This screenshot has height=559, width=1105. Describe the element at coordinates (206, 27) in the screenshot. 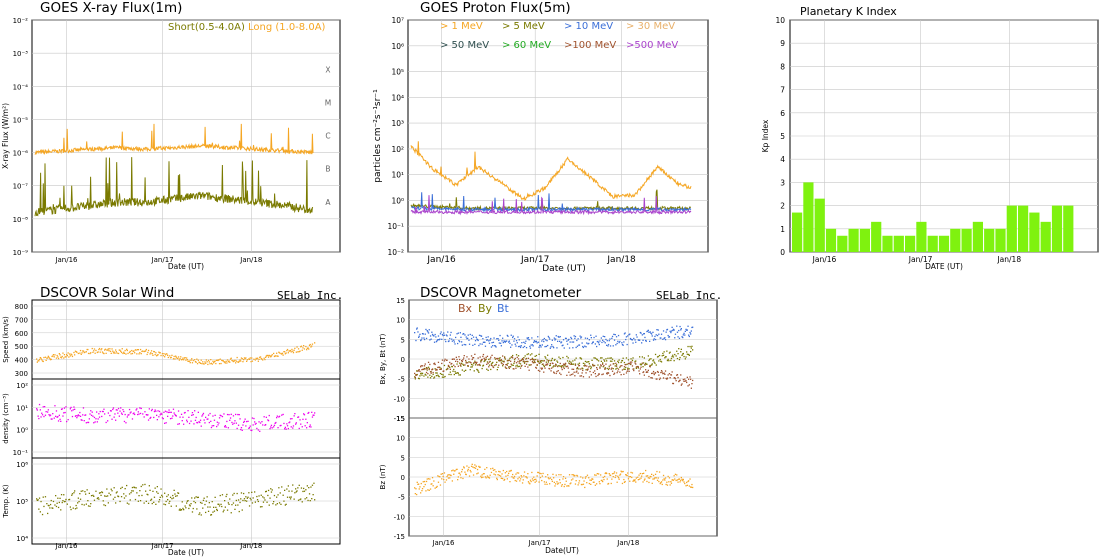

I see `xray-legend-short: Short(0.5-4.0A)` at that location.